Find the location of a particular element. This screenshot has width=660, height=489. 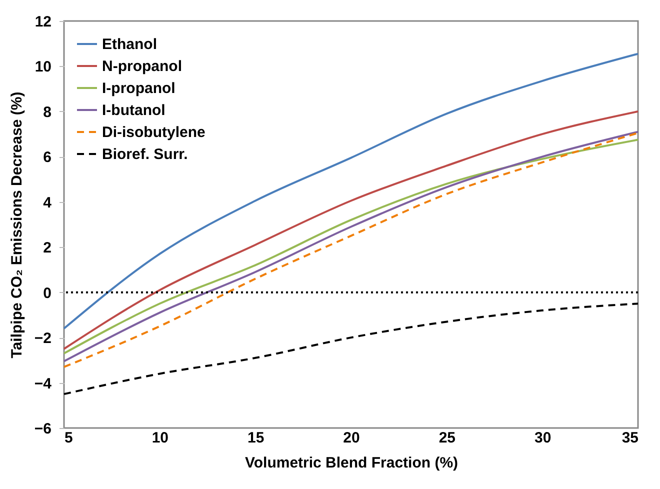

y-tick-label: −2 is located at coordinates (43, 339).